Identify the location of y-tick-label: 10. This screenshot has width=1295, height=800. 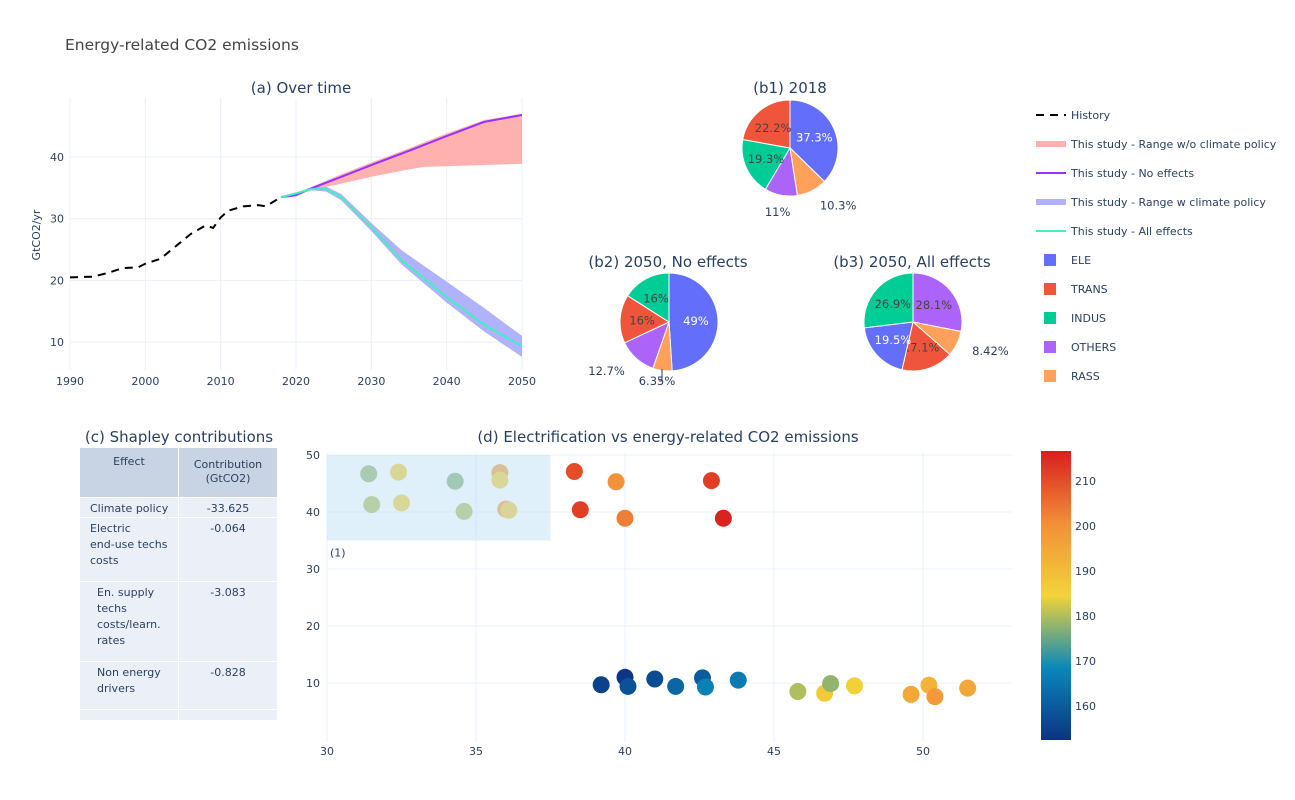
(57, 342).